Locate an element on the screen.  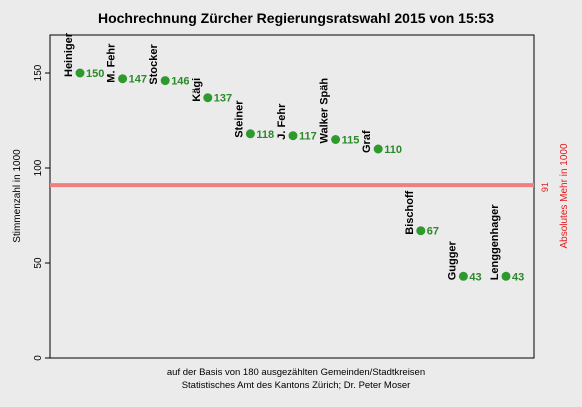
y-axis-label: Stimmenzahl in 1000 is located at coordinates (17, 196).